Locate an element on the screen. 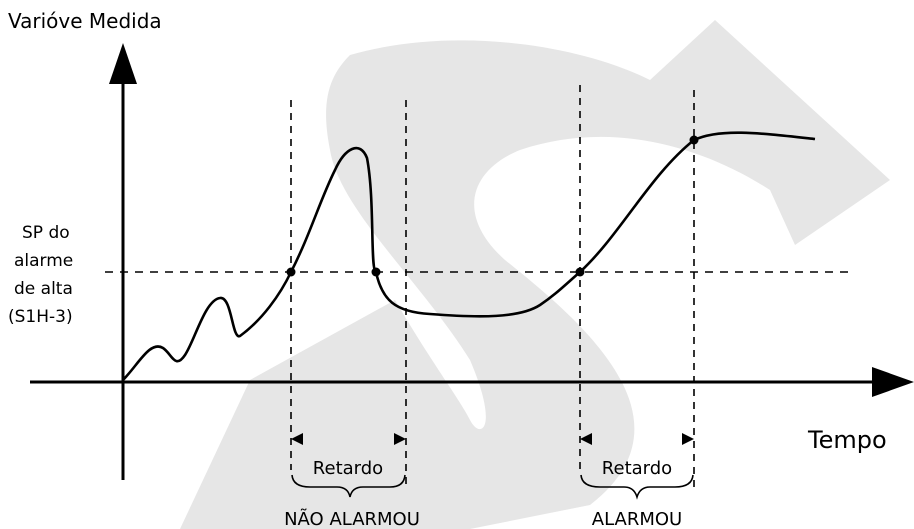  delay-label-left: Retardo is located at coordinates (348, 468).